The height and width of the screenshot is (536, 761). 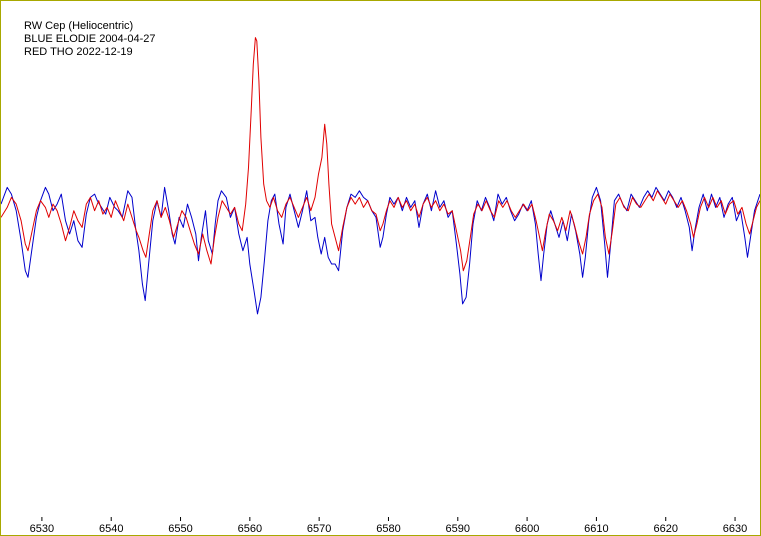 What do you see at coordinates (250, 529) in the screenshot?
I see `x-tick-label-6560: 6560` at bounding box center [250, 529].